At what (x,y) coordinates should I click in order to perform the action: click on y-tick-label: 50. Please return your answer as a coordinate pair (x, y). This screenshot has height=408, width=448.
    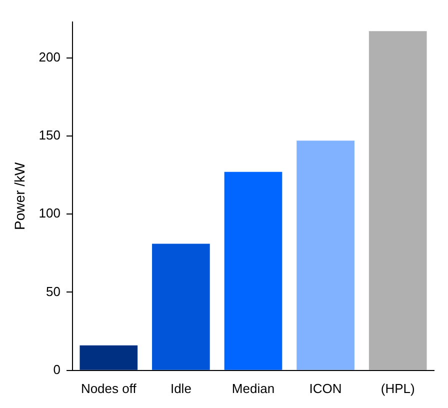
    Looking at the image, I should click on (53, 291).